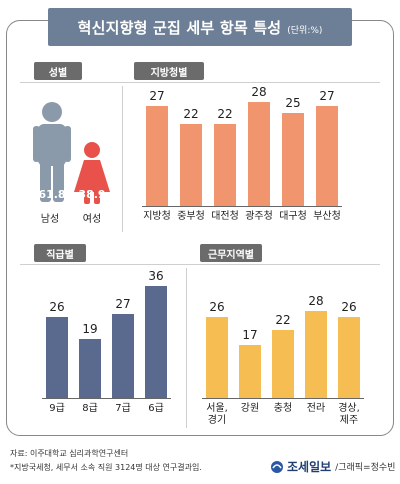  Describe the element at coordinates (157, 95) in the screenshot. I see `value-label-0: 27` at that location.